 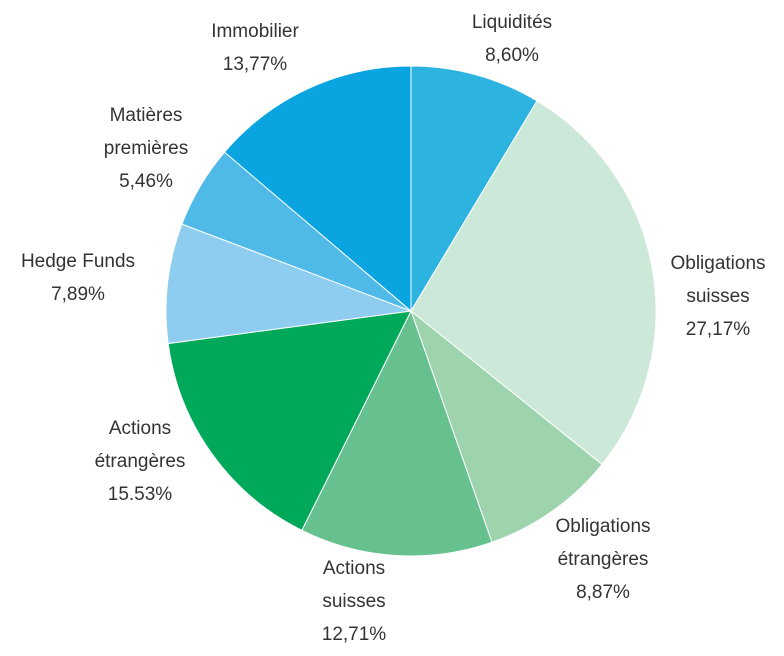 I want to click on value-label: 13,77%, so click(x=255, y=64).